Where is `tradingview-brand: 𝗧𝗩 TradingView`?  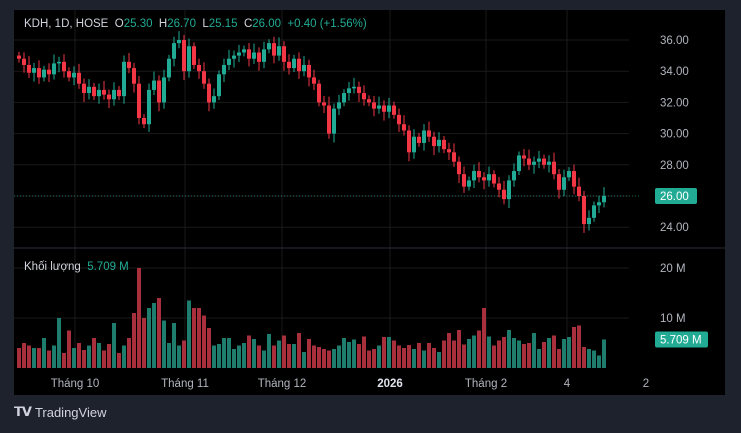
tradingview-brand: 𝗧𝗩 TradingView is located at coordinates (60, 412).